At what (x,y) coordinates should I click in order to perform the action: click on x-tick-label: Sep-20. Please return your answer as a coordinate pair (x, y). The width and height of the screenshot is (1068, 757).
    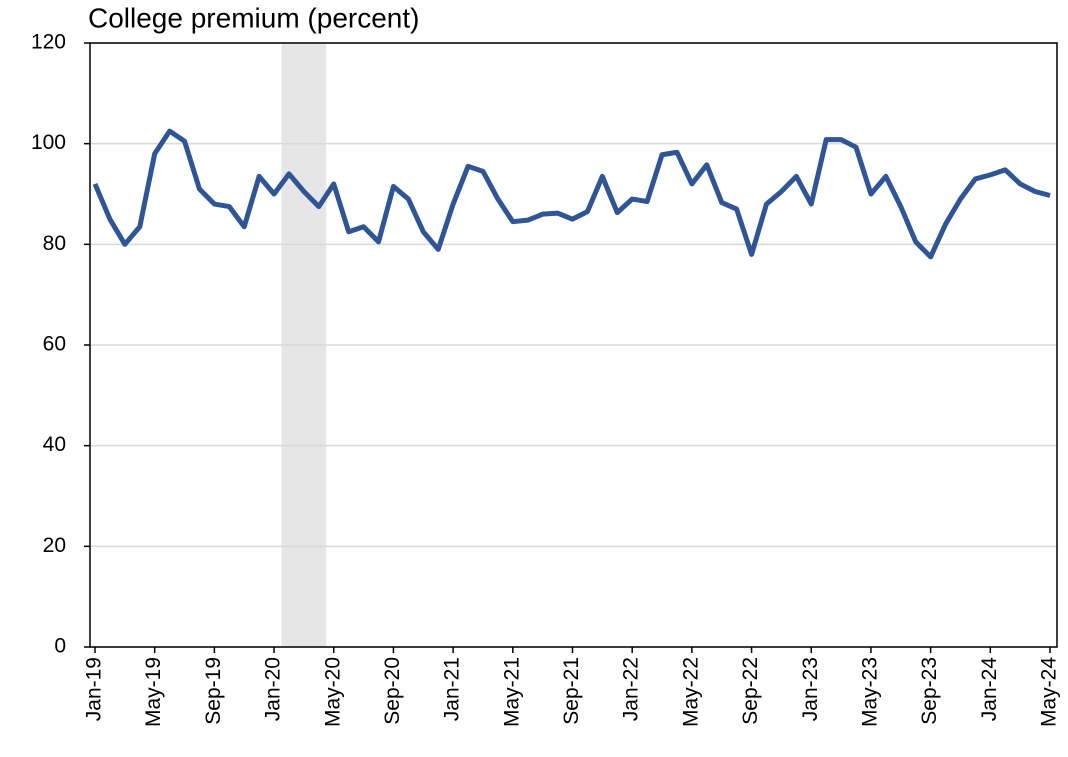
    Looking at the image, I should click on (392, 691).